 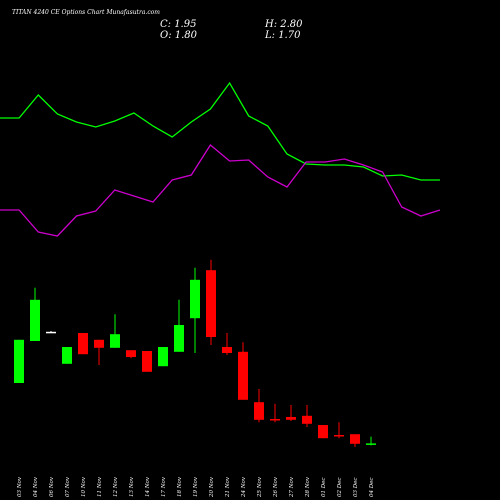 I want to click on x-tick-label: 12 Nov, so click(x=116, y=486).